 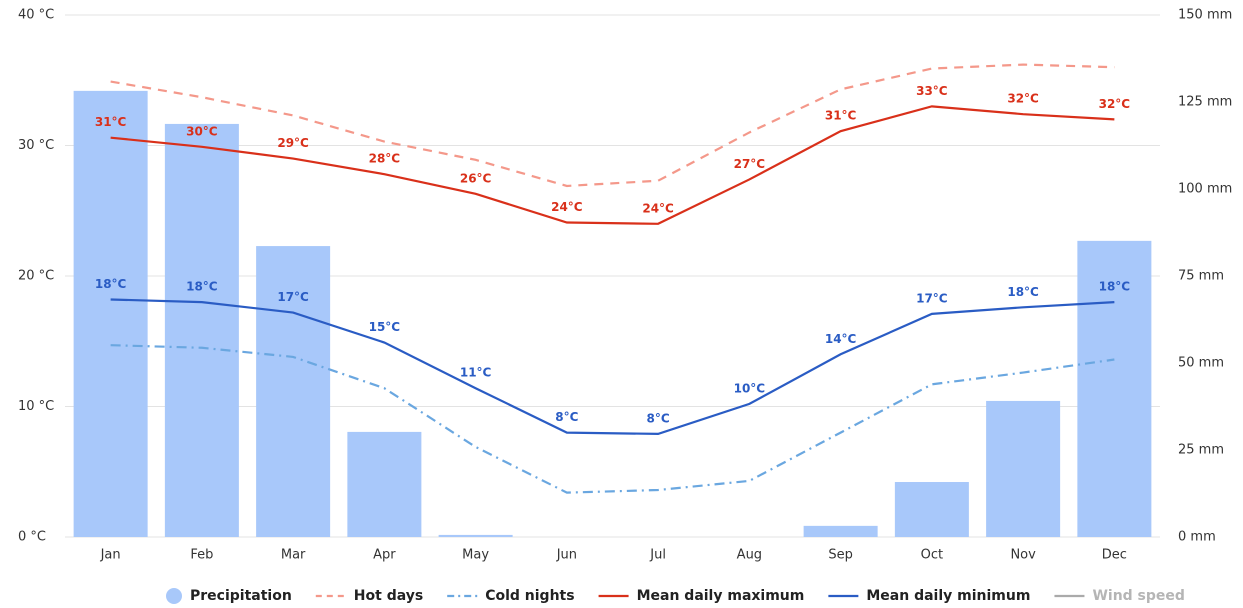 I want to click on x-tick-label: Aug, so click(x=749, y=555).